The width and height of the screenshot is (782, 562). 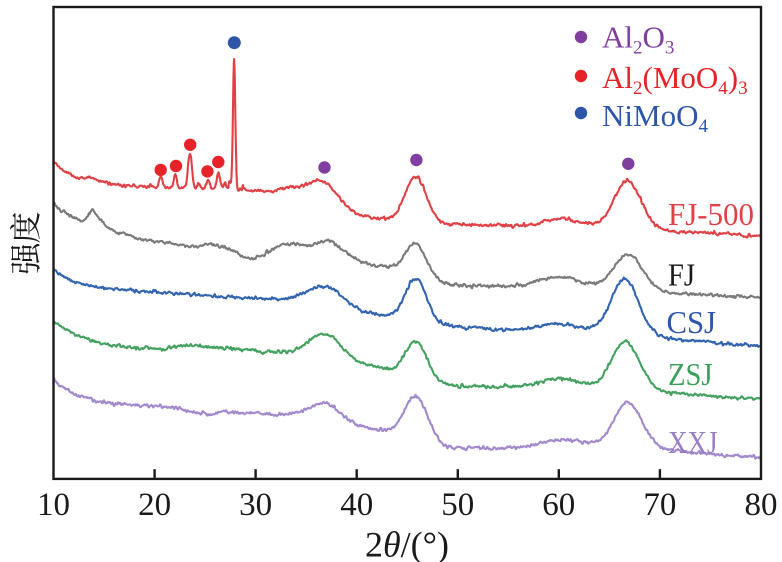 I want to click on svg-text: 20, so click(x=154, y=505).